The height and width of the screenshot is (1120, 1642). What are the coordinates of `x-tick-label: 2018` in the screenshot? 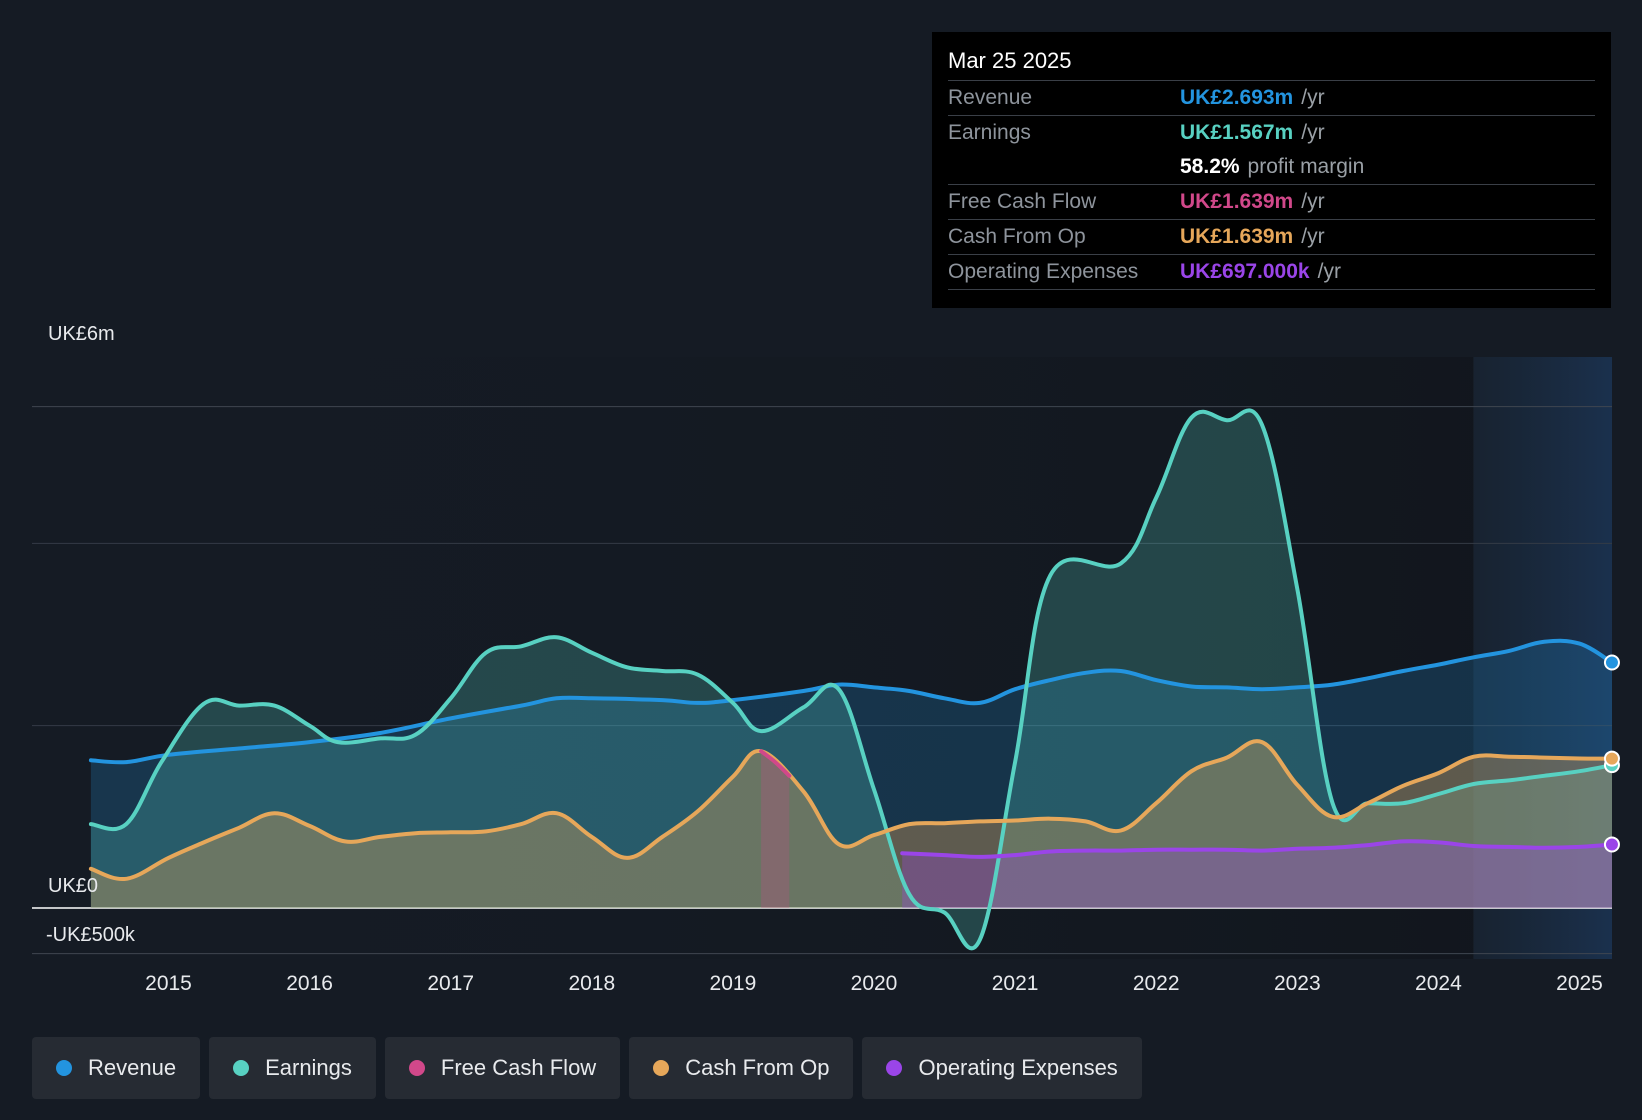 It's located at (591, 983).